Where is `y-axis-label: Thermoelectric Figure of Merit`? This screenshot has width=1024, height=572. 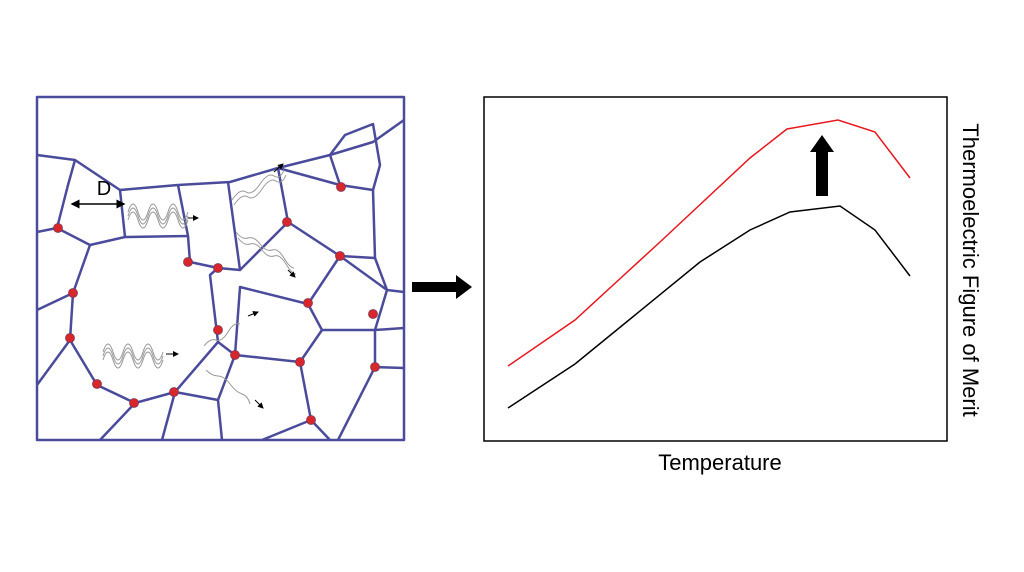
y-axis-label: Thermoelectric Figure of Merit is located at coordinates (970, 269).